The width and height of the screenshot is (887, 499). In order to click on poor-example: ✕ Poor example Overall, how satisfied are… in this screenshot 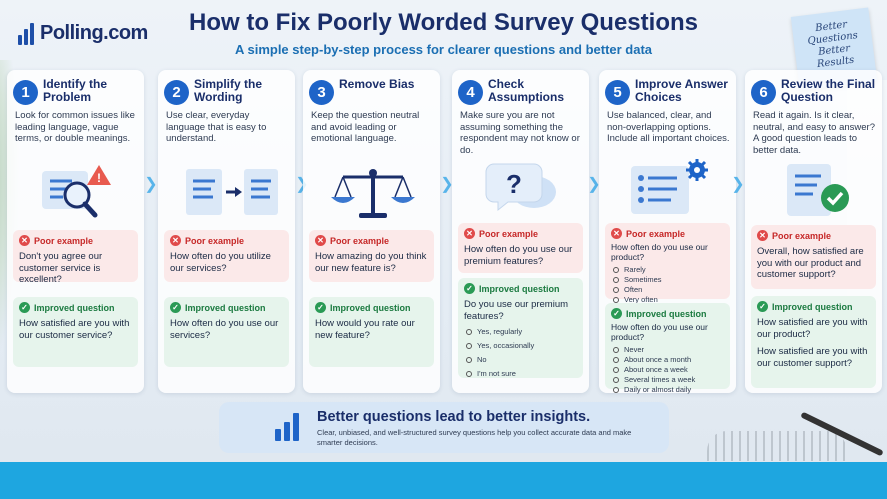, I will do `click(813, 257)`.